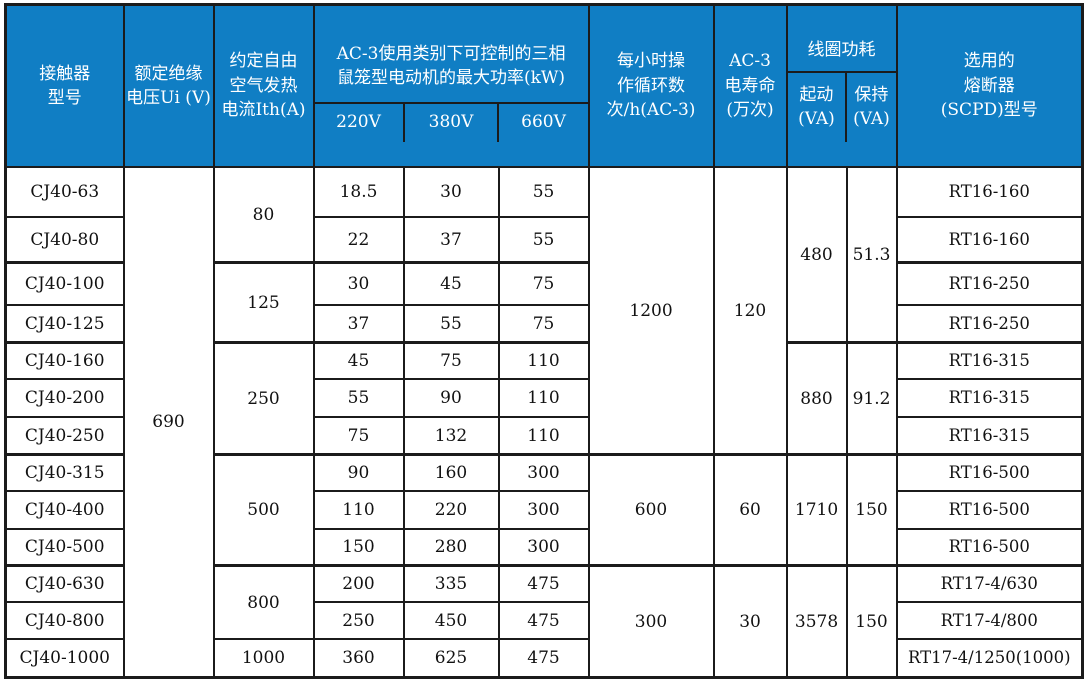 The width and height of the screenshot is (1085, 682). I want to click on power-380-cell: 280, so click(451, 547).